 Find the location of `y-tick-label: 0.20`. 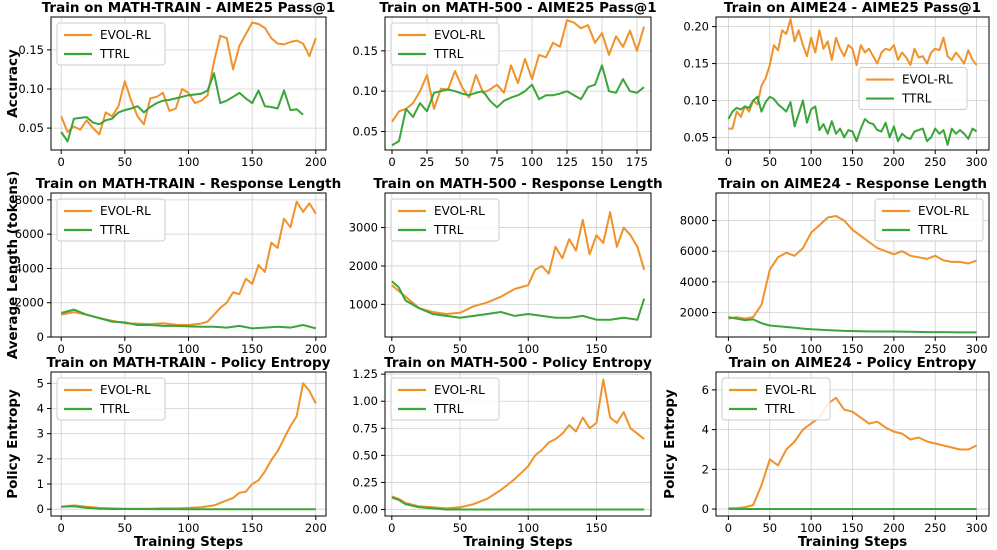

y-tick-label: 0.20 is located at coordinates (696, 27).